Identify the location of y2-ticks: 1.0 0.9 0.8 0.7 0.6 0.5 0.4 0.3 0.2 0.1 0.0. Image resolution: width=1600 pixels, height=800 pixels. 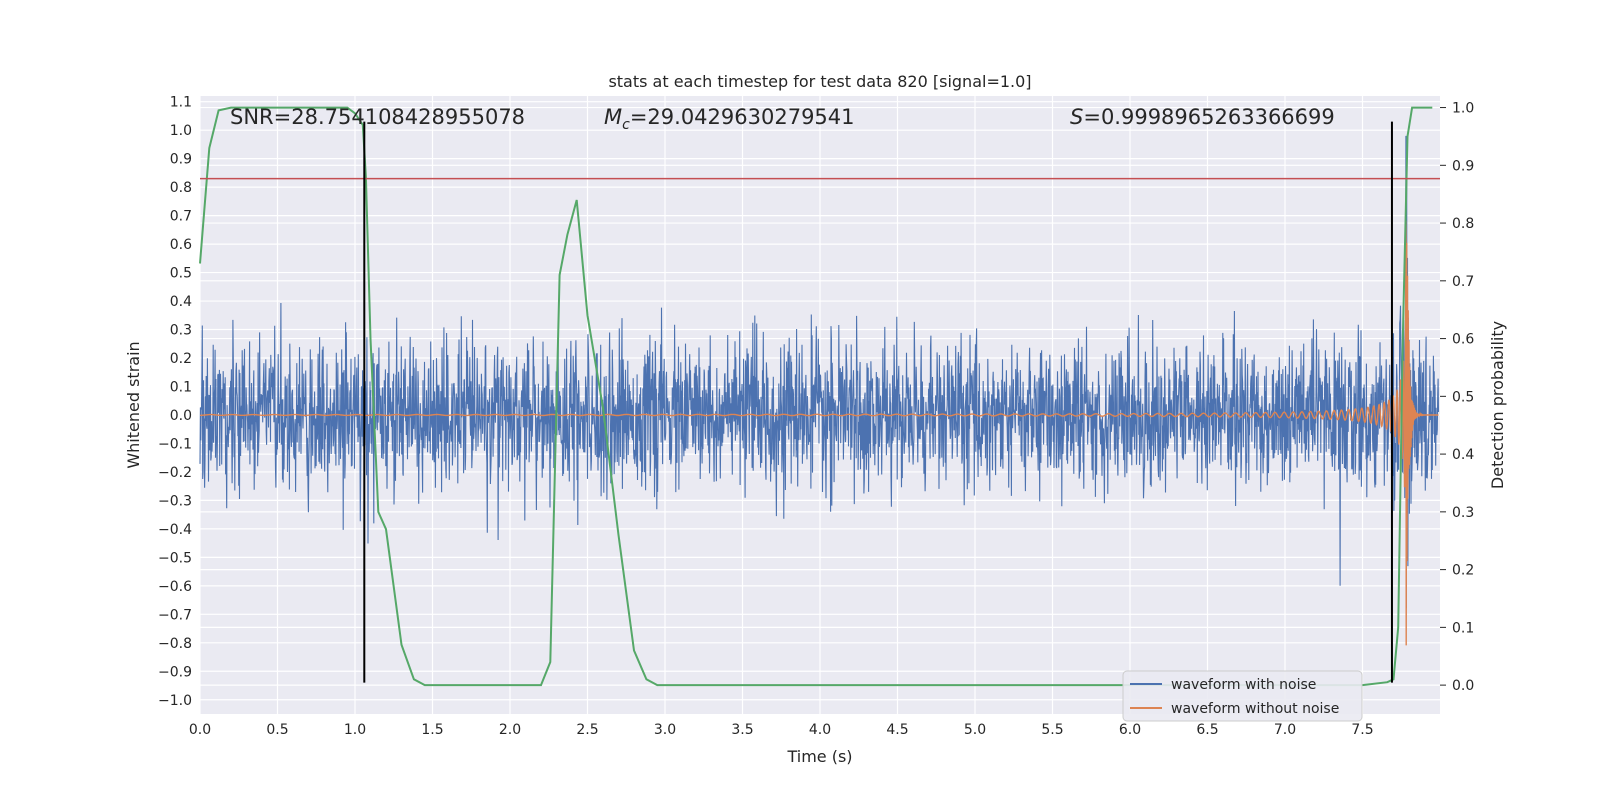
(1457, 397).